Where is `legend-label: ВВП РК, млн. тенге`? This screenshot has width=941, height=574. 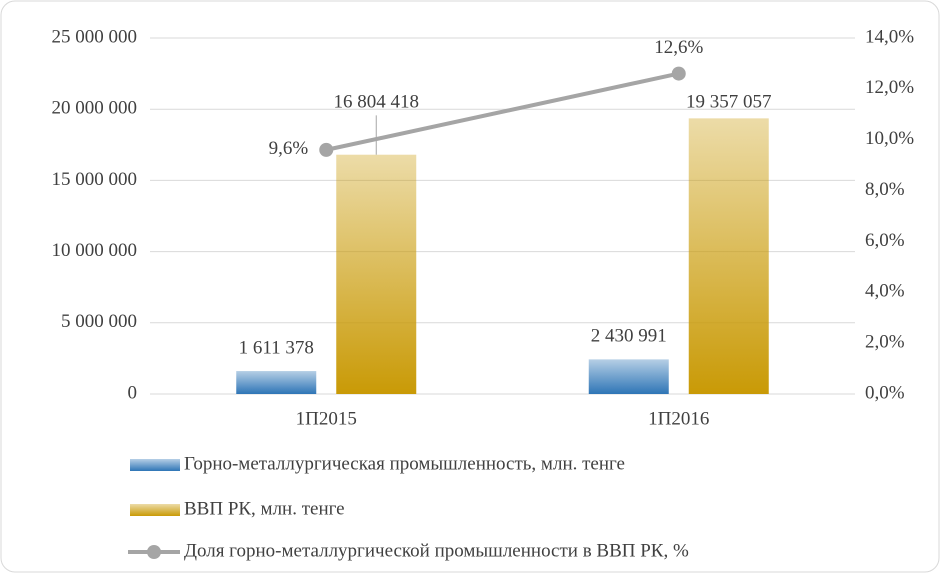
legend-label: ВВП РК, млн. тенге is located at coordinates (264, 508).